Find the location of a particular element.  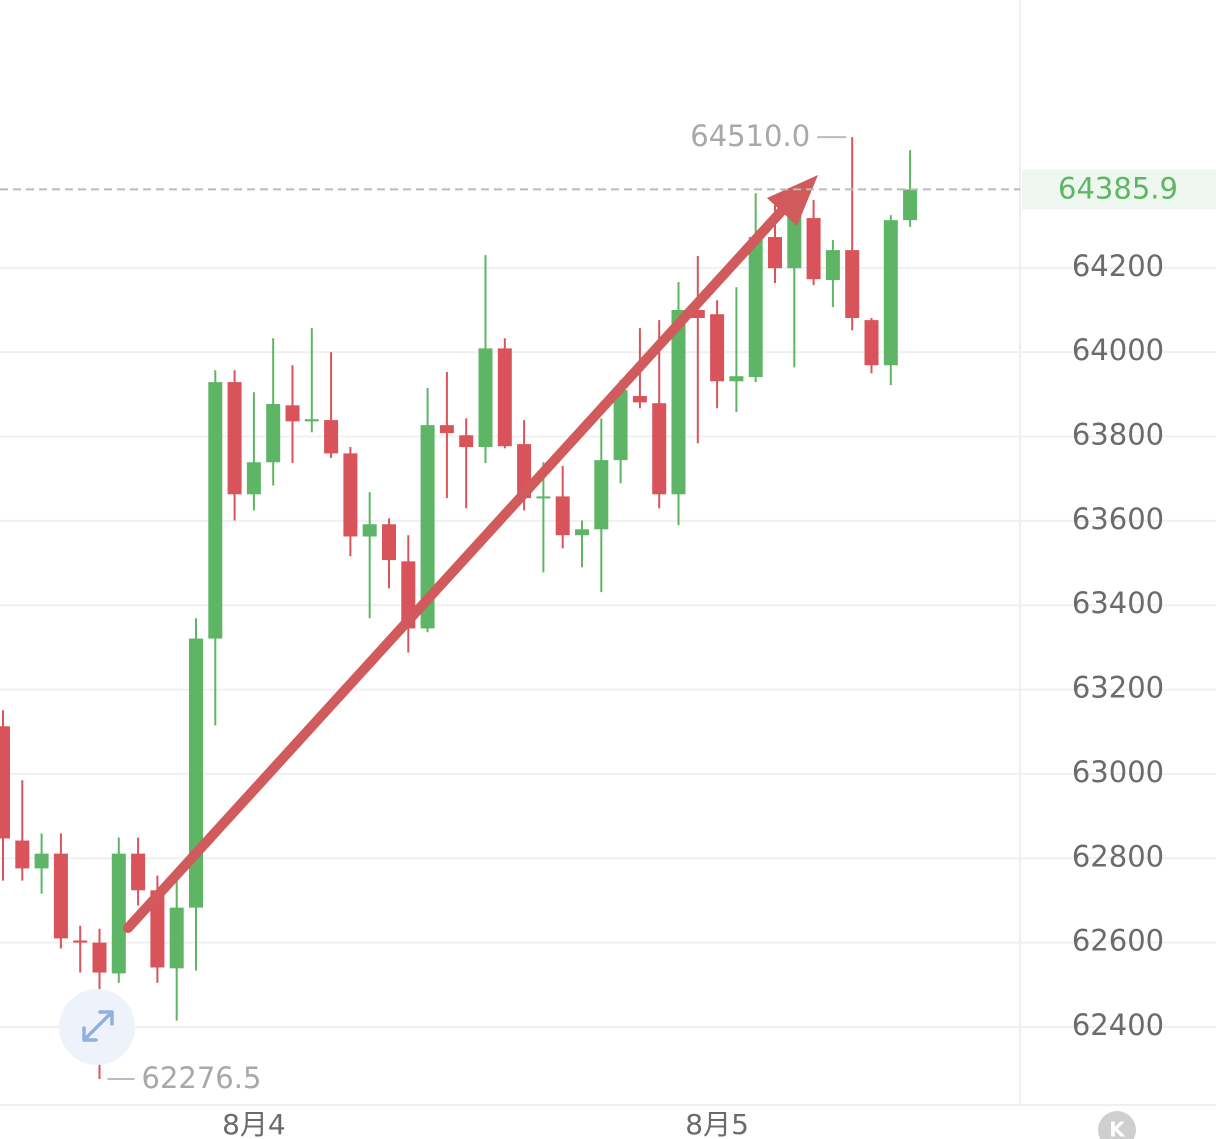

zoom-button is located at coordinates (97, 1027).